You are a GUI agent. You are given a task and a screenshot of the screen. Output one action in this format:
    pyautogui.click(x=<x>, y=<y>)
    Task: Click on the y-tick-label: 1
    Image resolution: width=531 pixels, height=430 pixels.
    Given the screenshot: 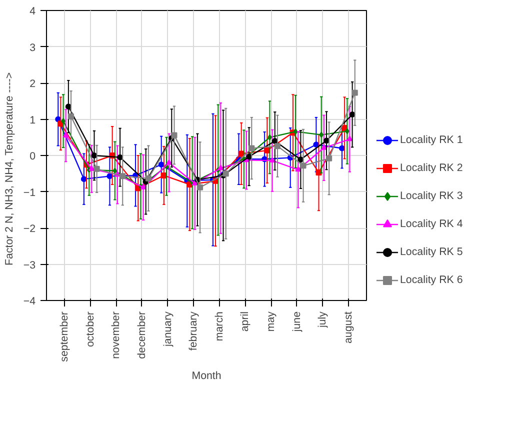 What is the action you would take?
    pyautogui.click(x=33, y=120)
    